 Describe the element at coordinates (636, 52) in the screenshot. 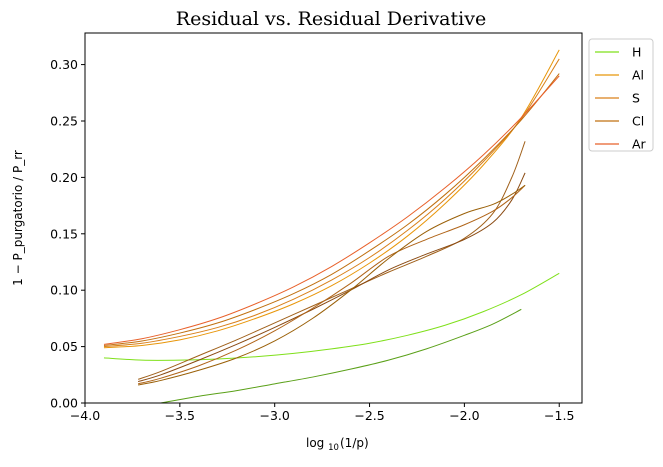

I see `legend-label: H` at that location.